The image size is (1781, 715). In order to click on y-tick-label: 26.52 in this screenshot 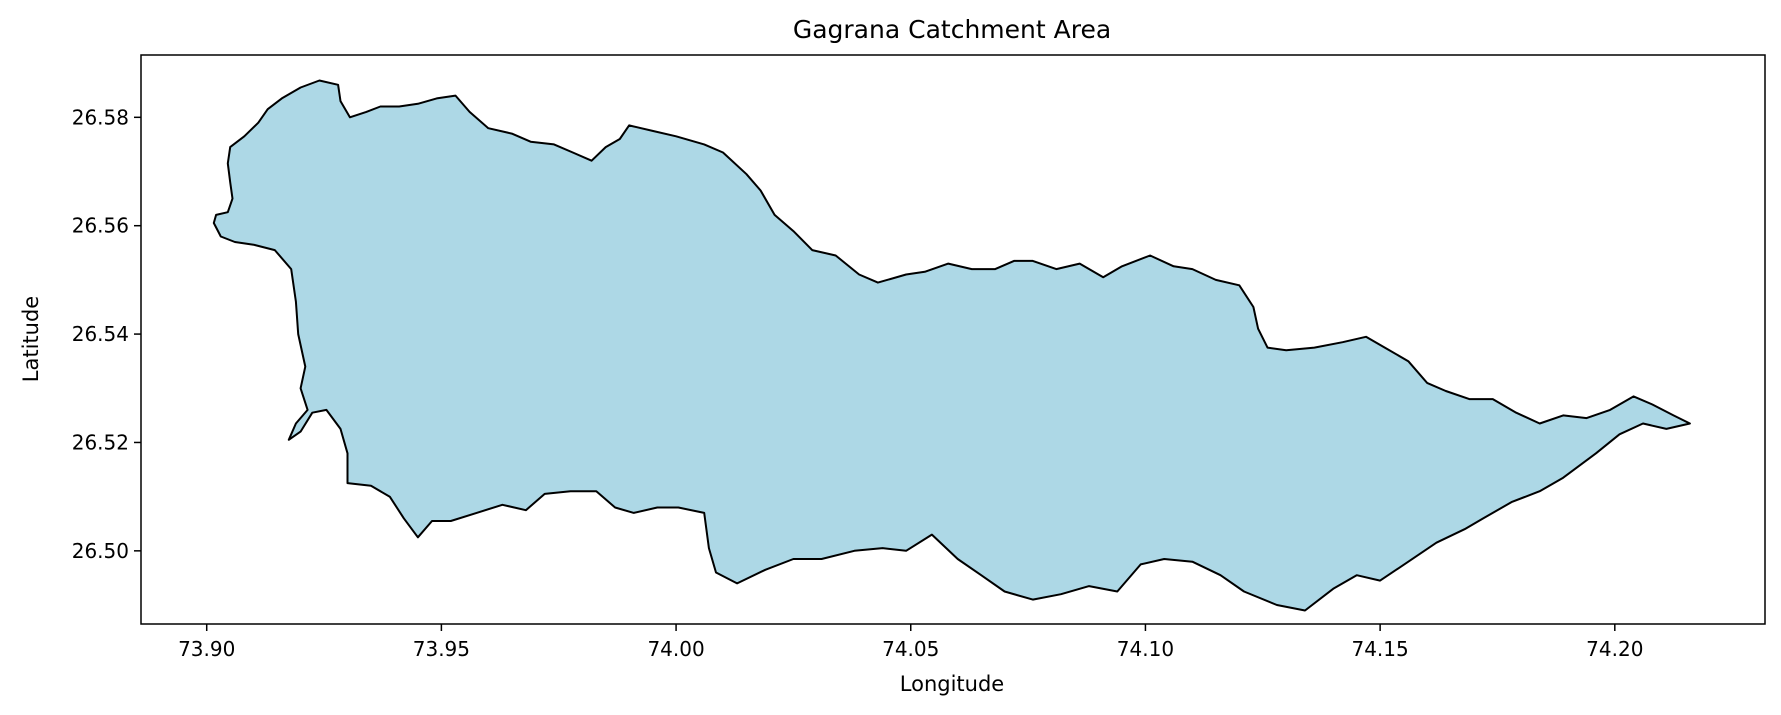, I will do `click(100, 442)`.